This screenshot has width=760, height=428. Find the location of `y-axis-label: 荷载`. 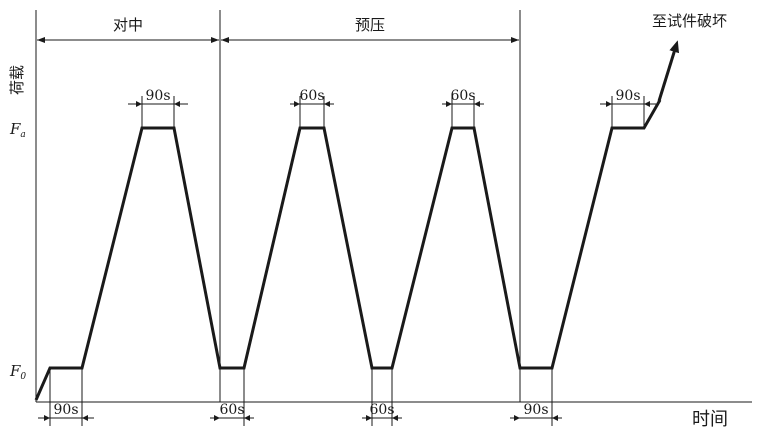

y-axis-label: 荷载 is located at coordinates (17, 80).